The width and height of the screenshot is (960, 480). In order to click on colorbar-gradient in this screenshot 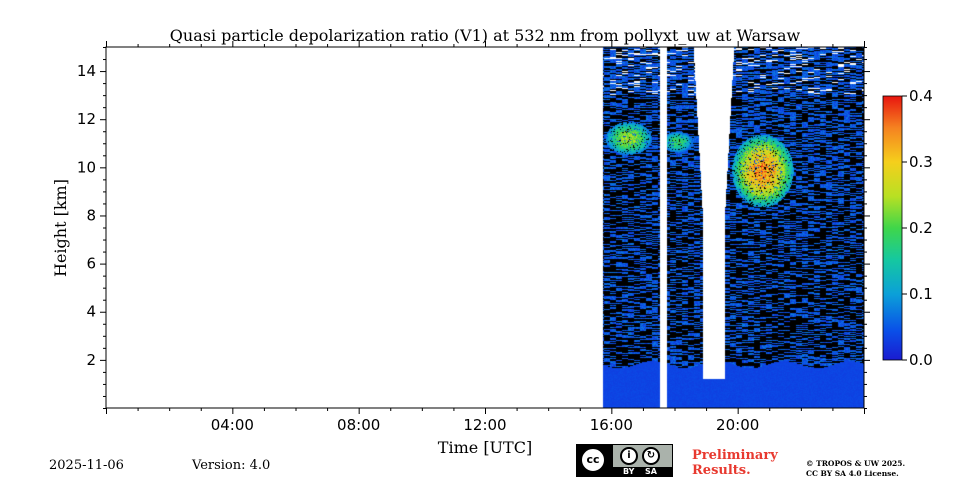, I will do `click(892, 228)`.